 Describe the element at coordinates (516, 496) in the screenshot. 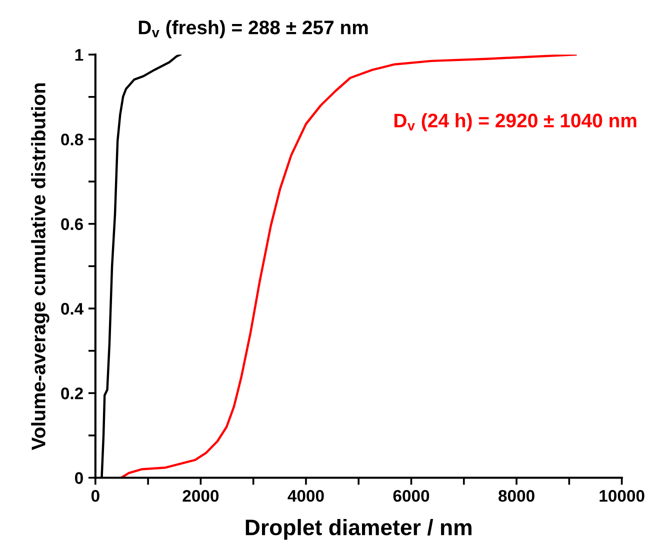

I see `x-tick-label: 8000` at that location.